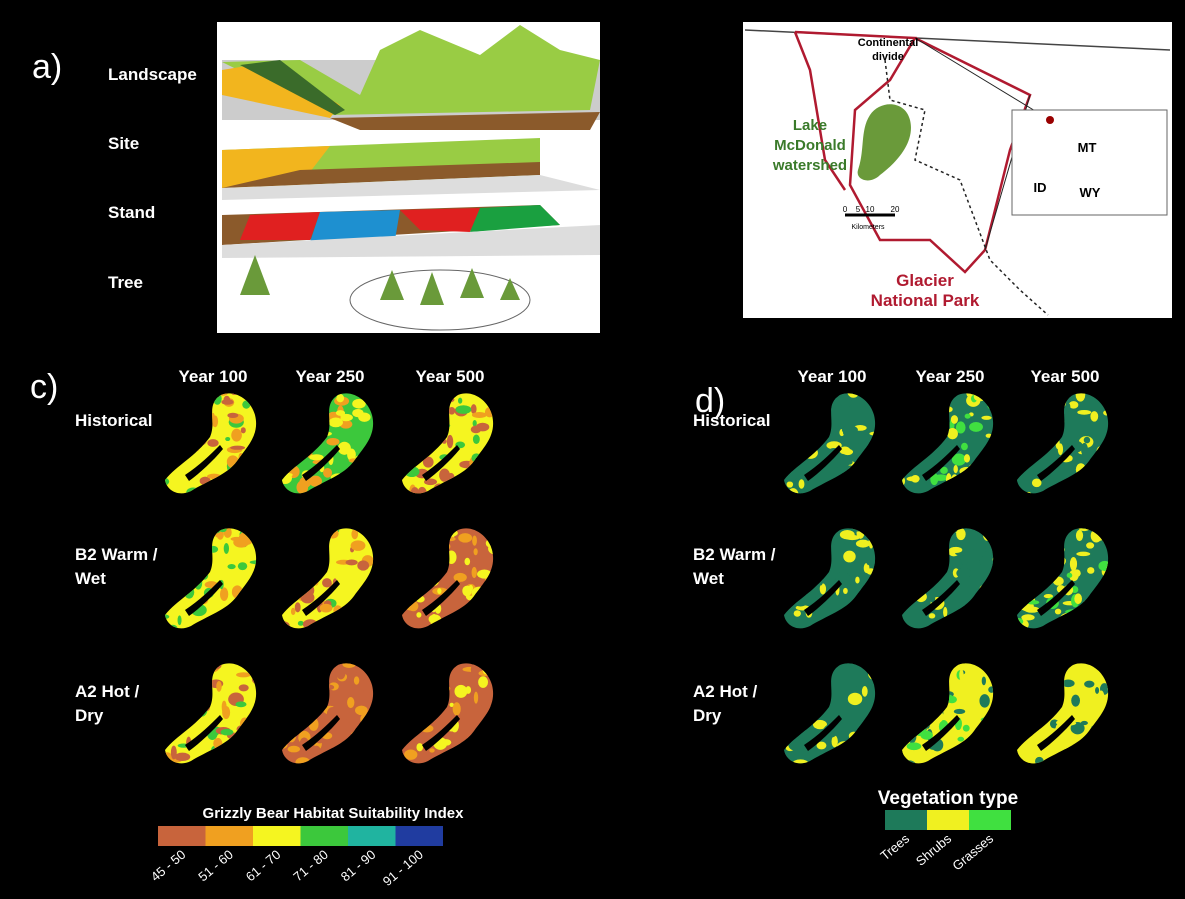  Describe the element at coordinates (708, 578) in the screenshot. I see `row-label: Wet` at that location.